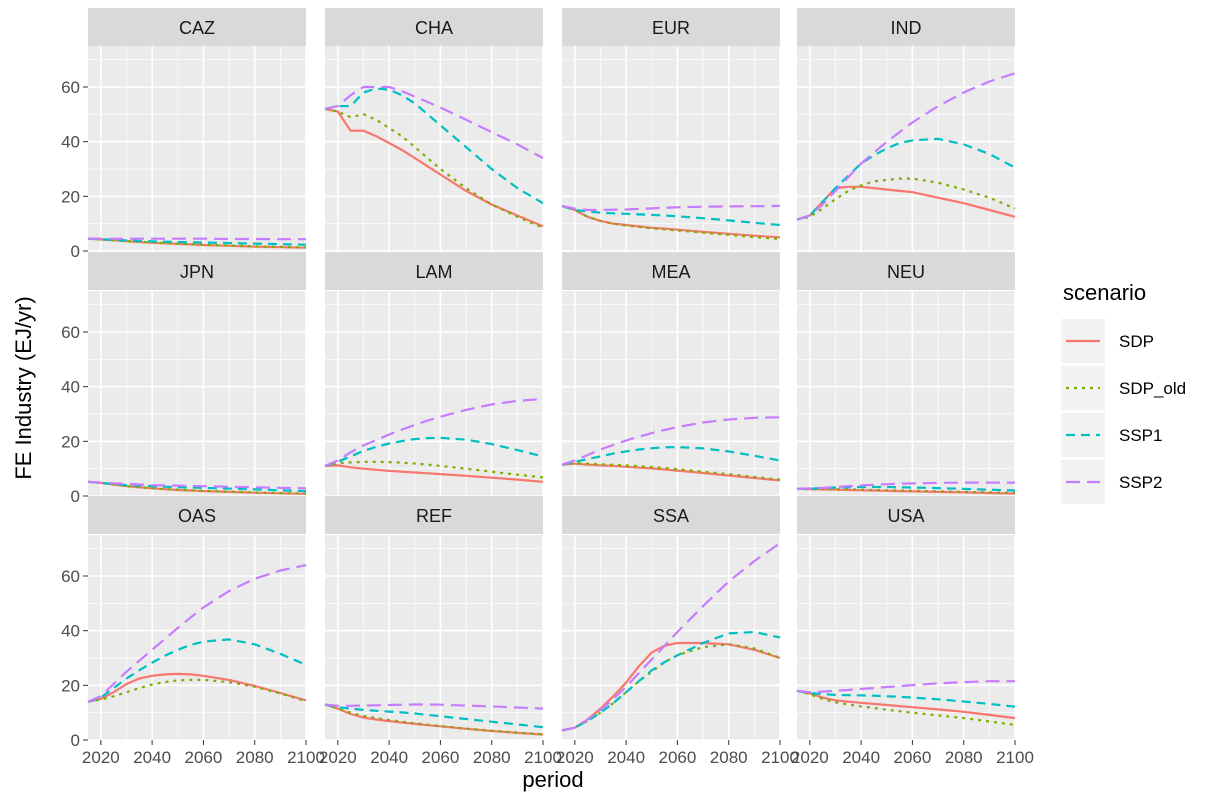 This screenshot has width=1229, height=800. I want to click on facet-strip-label: SSA, so click(671, 516).